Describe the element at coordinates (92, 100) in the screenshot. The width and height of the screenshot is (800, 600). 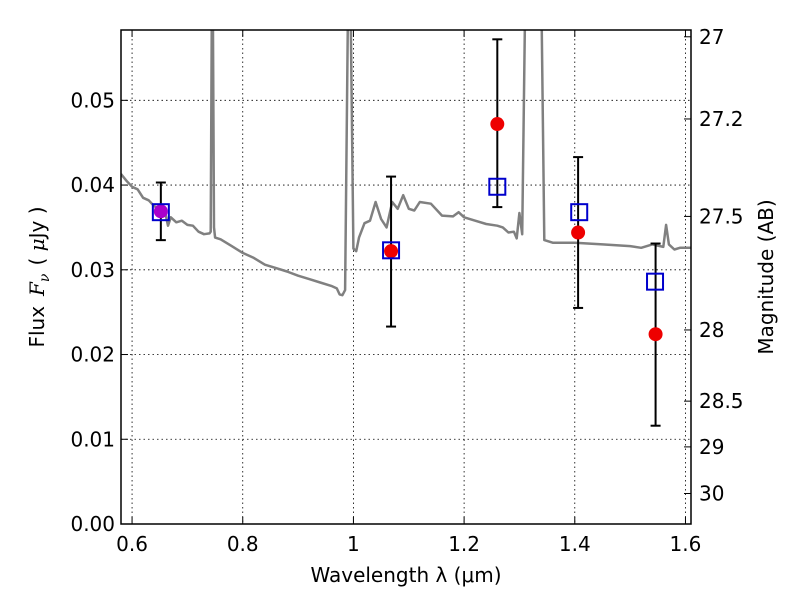
I see `y-tick-label: 0.05` at that location.